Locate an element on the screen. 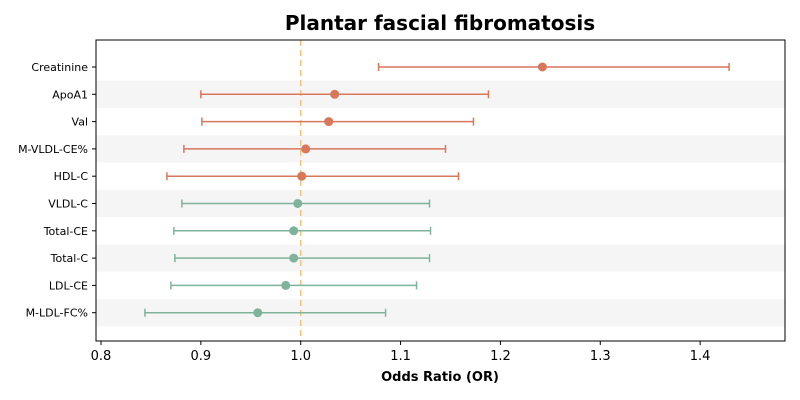 The height and width of the screenshot is (400, 800). x-axis-label: Odds Ratio (OR) is located at coordinates (440, 377).